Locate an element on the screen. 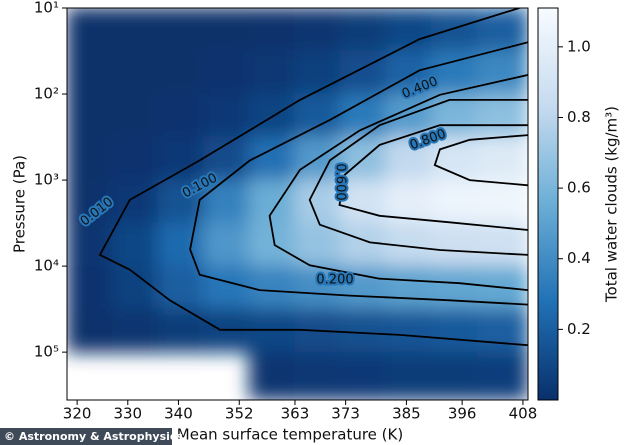 Image resolution: width=634 pixels, height=445 pixels. x-axis-label: Mean surface temperature (K) is located at coordinates (290, 435).